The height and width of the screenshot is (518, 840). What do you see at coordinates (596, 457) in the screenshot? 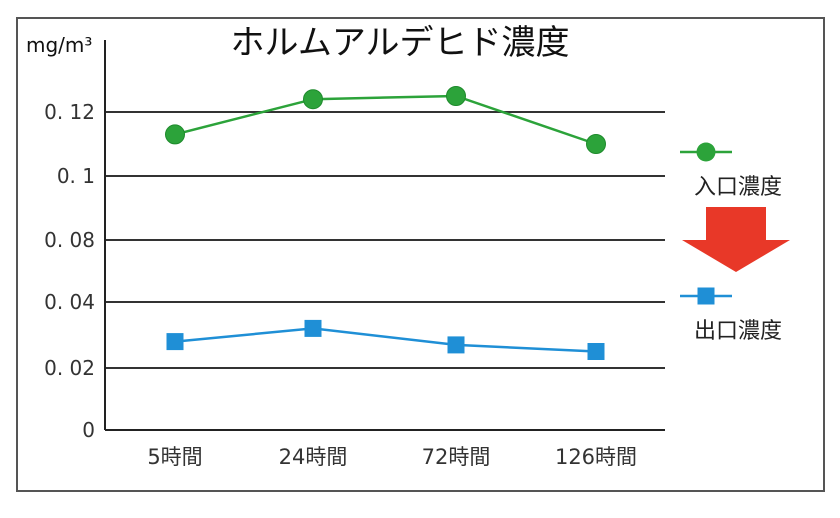
I see `x-tick-label: 126時間` at bounding box center [596, 457].